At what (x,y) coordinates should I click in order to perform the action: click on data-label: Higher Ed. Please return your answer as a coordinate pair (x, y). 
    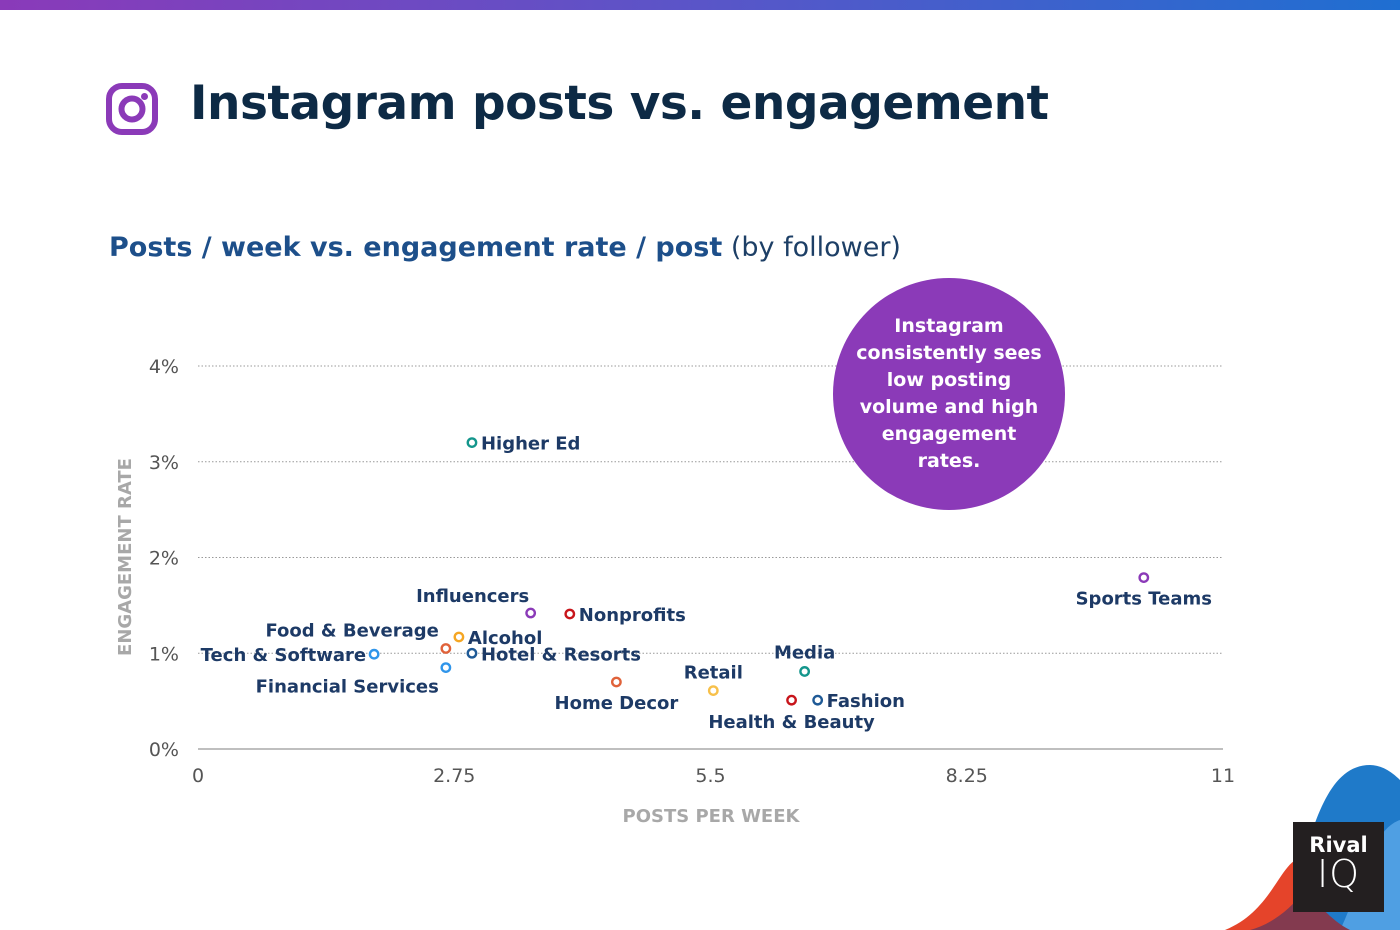
    Looking at the image, I should click on (530, 444).